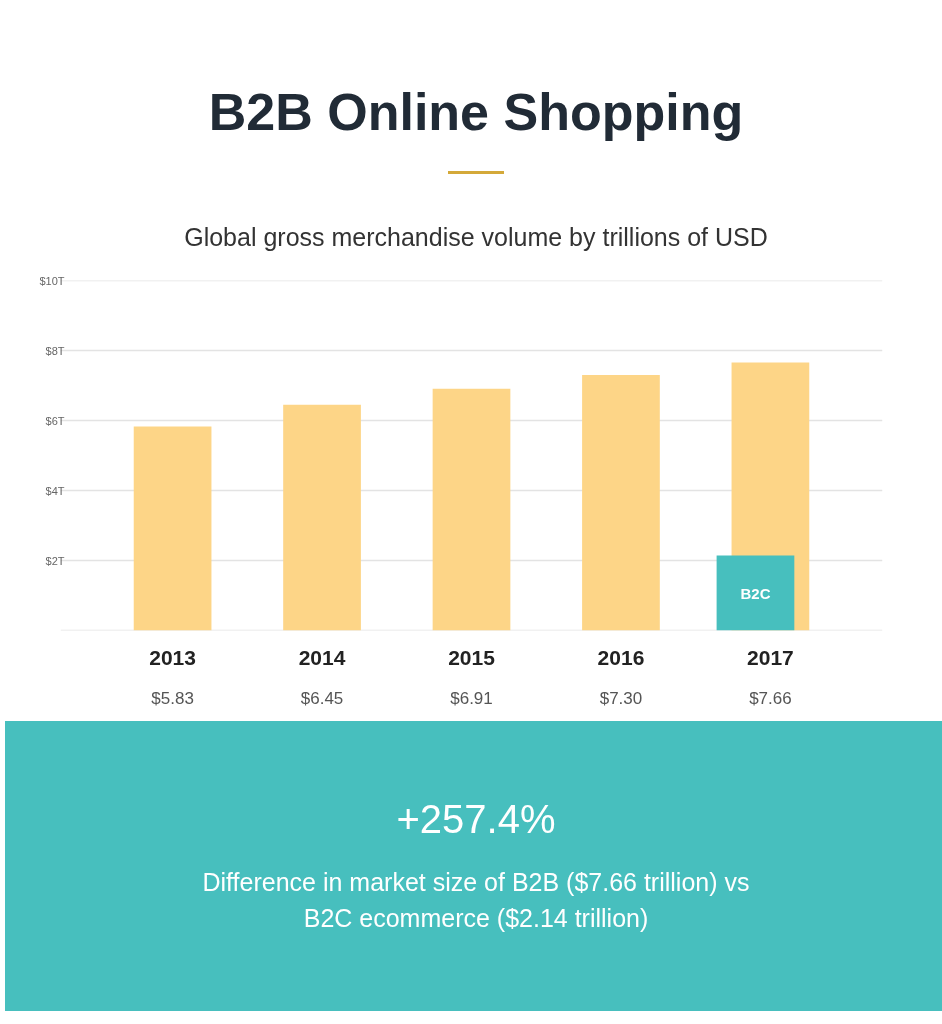  What do you see at coordinates (52, 280) in the screenshot?
I see `y-tick-label: $10T` at bounding box center [52, 280].